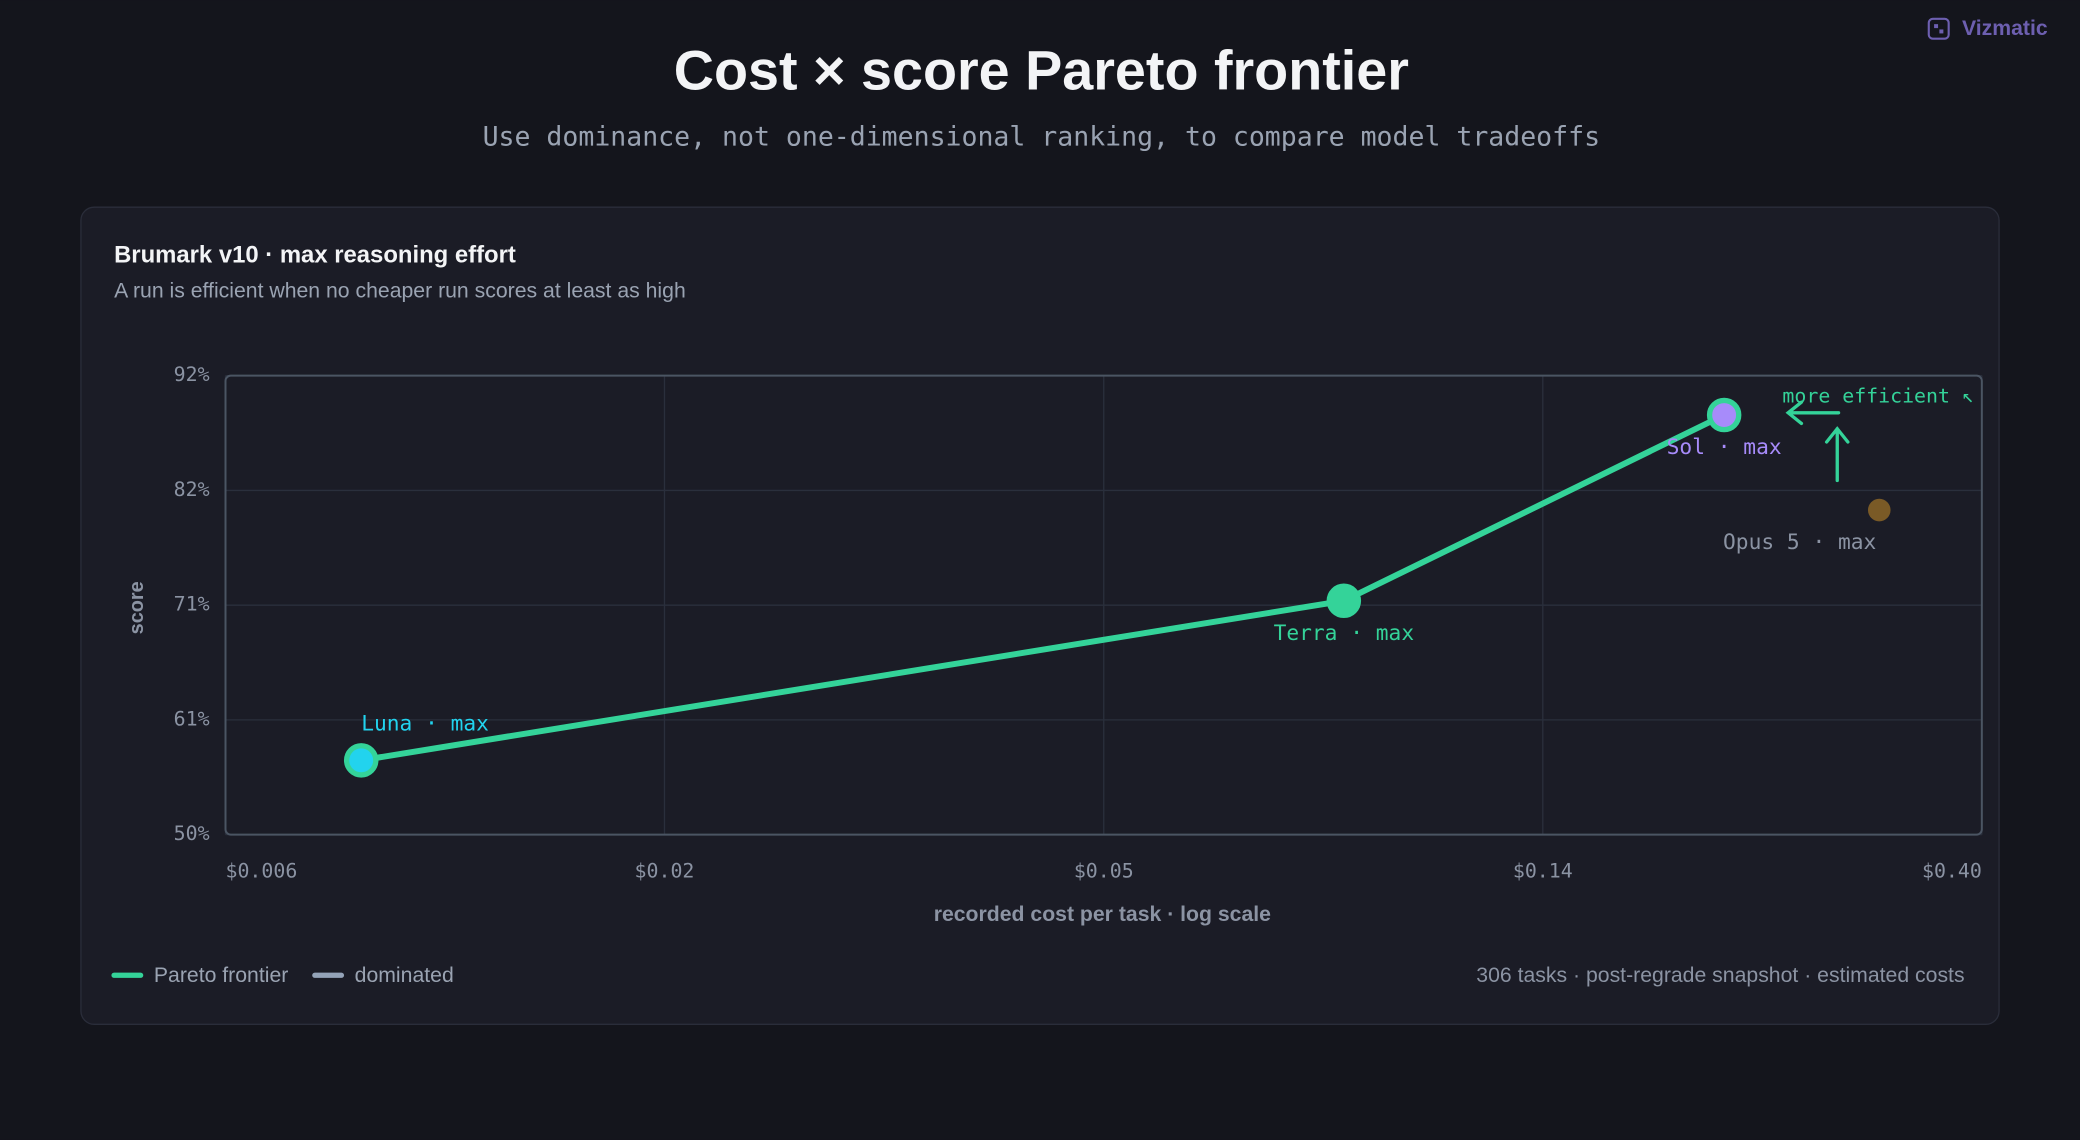 This screenshot has height=1140, width=2080. What do you see at coordinates (137, 607) in the screenshot?
I see `y-axis-label: score` at bounding box center [137, 607].